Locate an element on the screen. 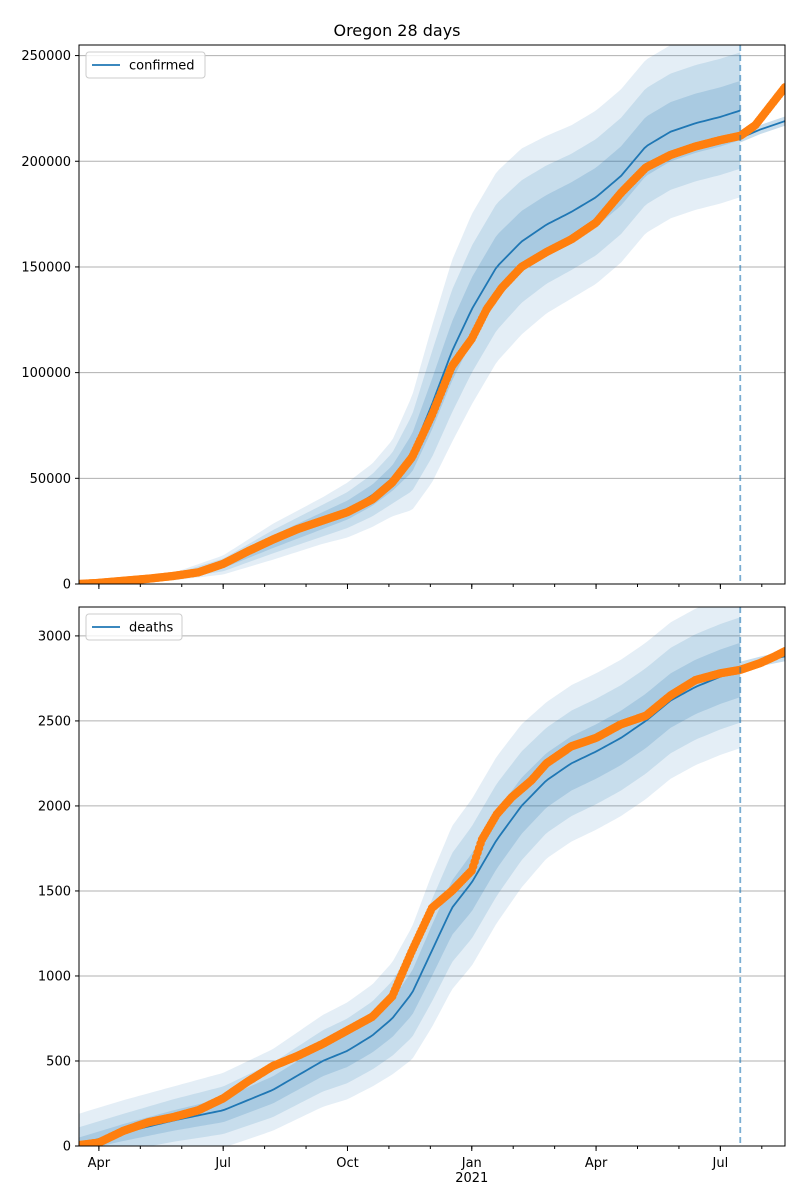 This screenshot has height=1200, width=800. legend: confirmed is located at coordinates (145, 65).